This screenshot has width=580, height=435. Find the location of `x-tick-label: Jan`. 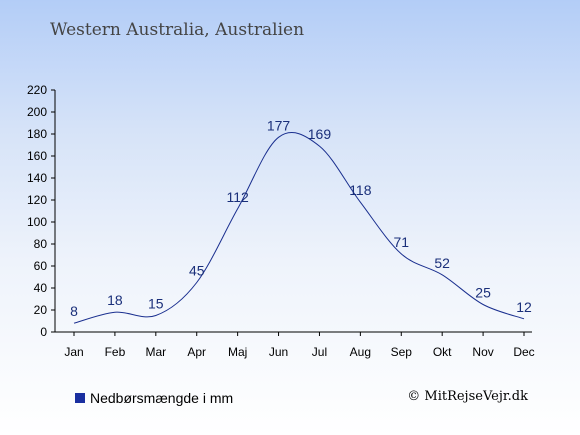

x-tick-label: Jan is located at coordinates (73, 352).